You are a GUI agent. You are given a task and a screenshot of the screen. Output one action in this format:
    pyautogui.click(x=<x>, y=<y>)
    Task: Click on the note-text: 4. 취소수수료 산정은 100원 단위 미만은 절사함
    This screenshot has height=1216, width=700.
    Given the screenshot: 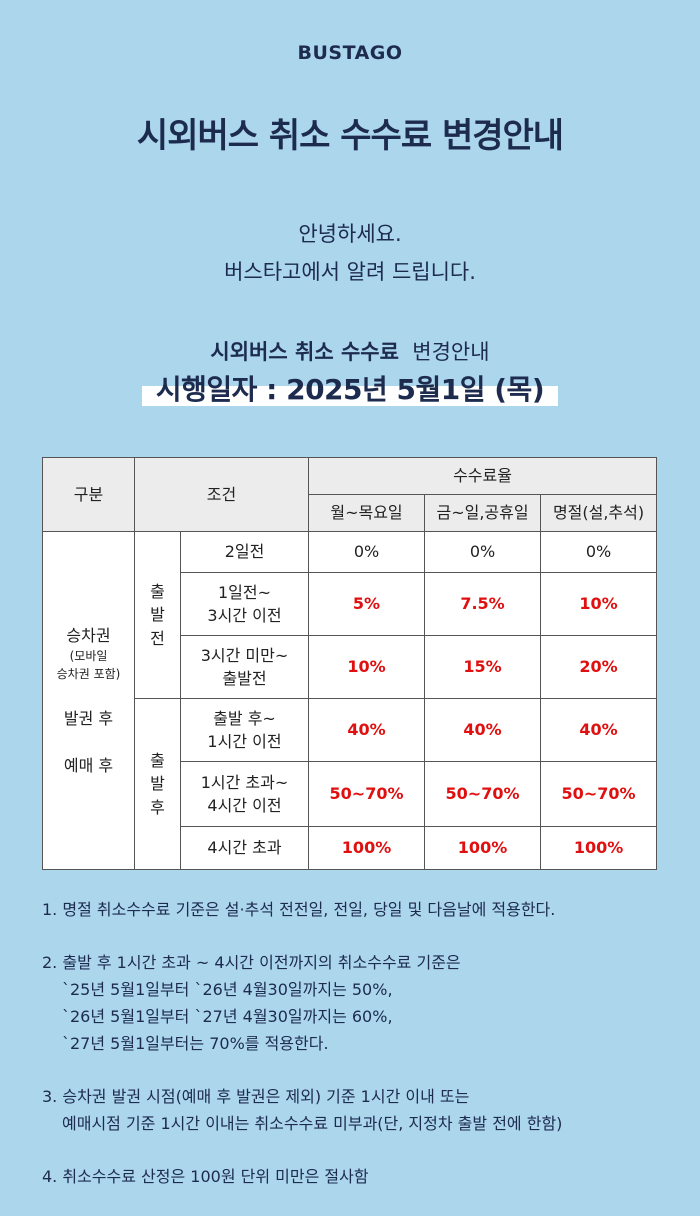 What is the action you would take?
    pyautogui.click(x=205, y=1176)
    